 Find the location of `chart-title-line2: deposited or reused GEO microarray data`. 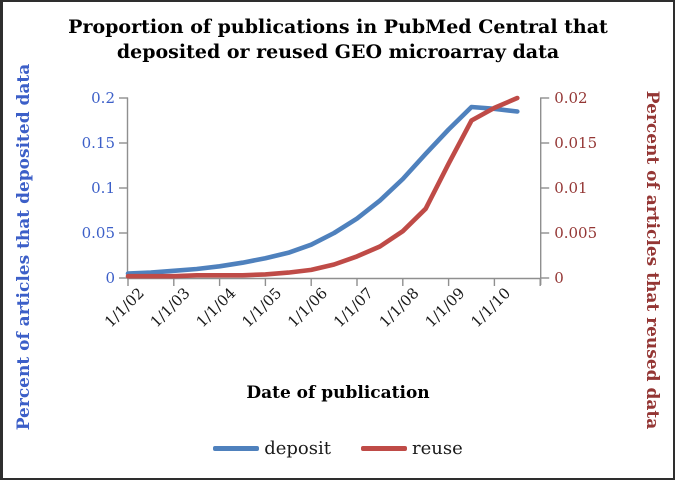

chart-title-line2: deposited or reused GEO microarray data is located at coordinates (338, 52).